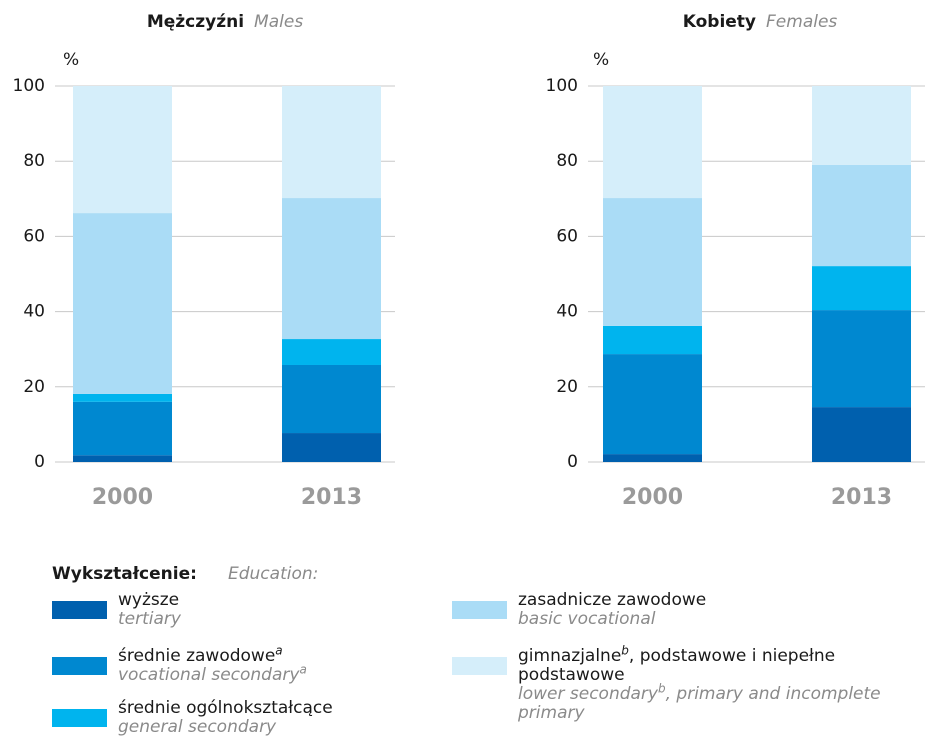 Image resolution: width=935 pixels, height=756 pixels. What do you see at coordinates (197, 727) in the screenshot?
I see `label-en: general secondary` at bounding box center [197, 727].